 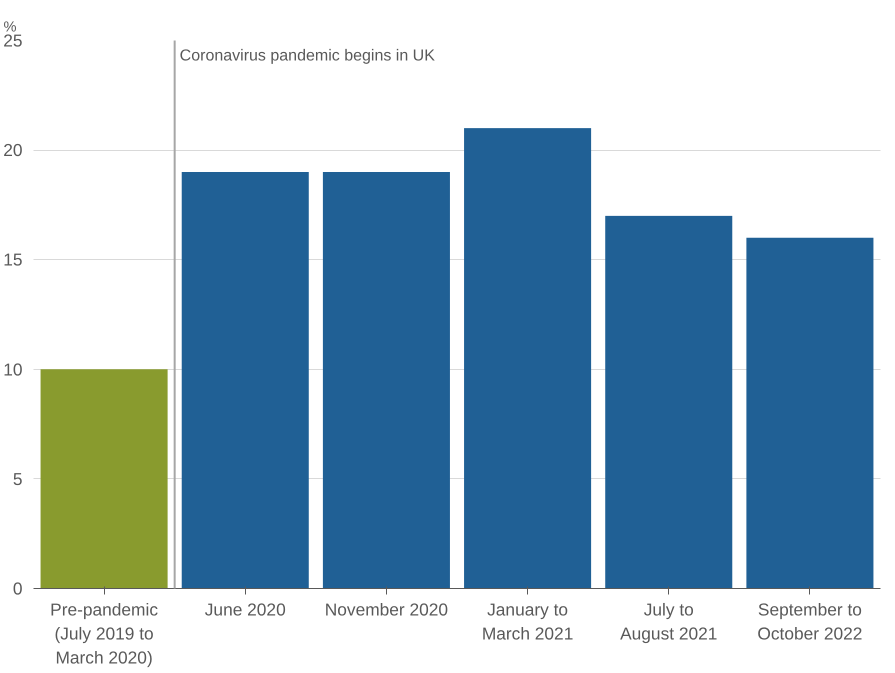 What do you see at coordinates (13, 260) in the screenshot?
I see `y-tick-label: 15` at bounding box center [13, 260].